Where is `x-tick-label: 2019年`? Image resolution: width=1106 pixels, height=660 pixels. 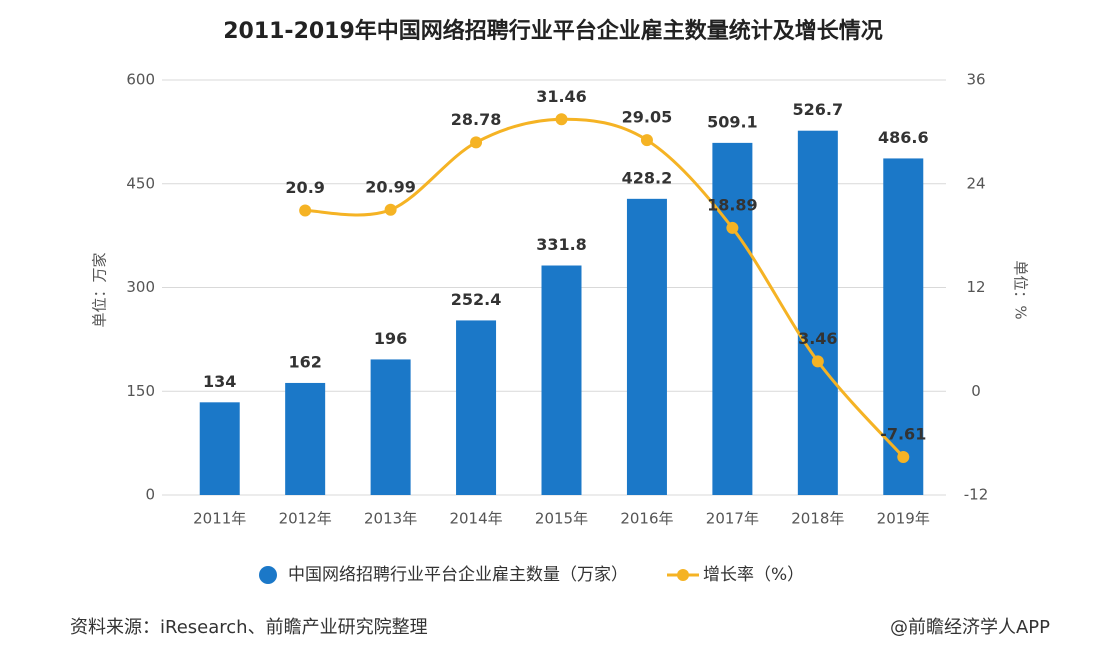
x-tick-label: 2019年 is located at coordinates (903, 519).